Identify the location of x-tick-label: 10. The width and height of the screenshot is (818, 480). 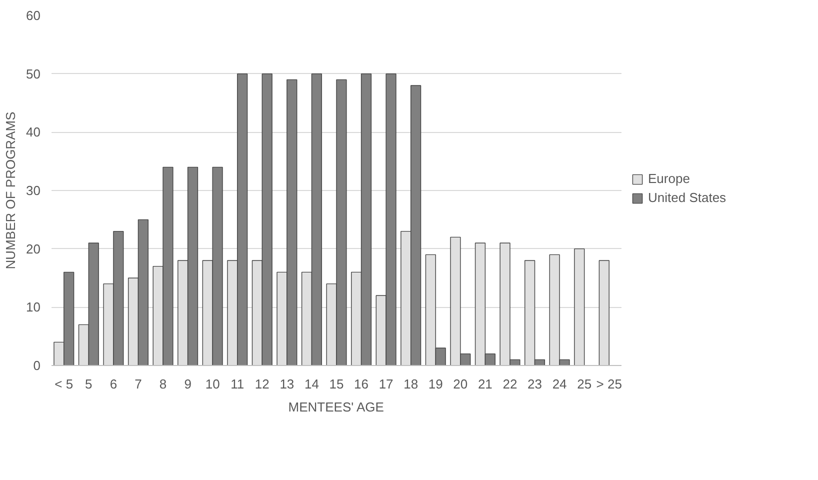
(212, 384).